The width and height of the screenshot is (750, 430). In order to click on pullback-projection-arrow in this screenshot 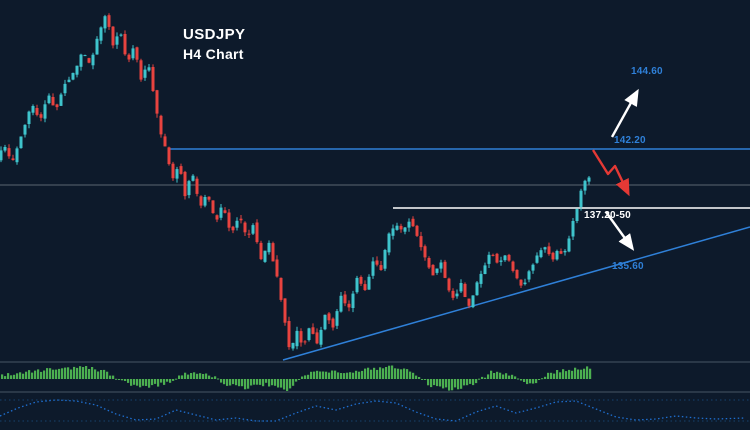, I will do `click(610, 173)`.